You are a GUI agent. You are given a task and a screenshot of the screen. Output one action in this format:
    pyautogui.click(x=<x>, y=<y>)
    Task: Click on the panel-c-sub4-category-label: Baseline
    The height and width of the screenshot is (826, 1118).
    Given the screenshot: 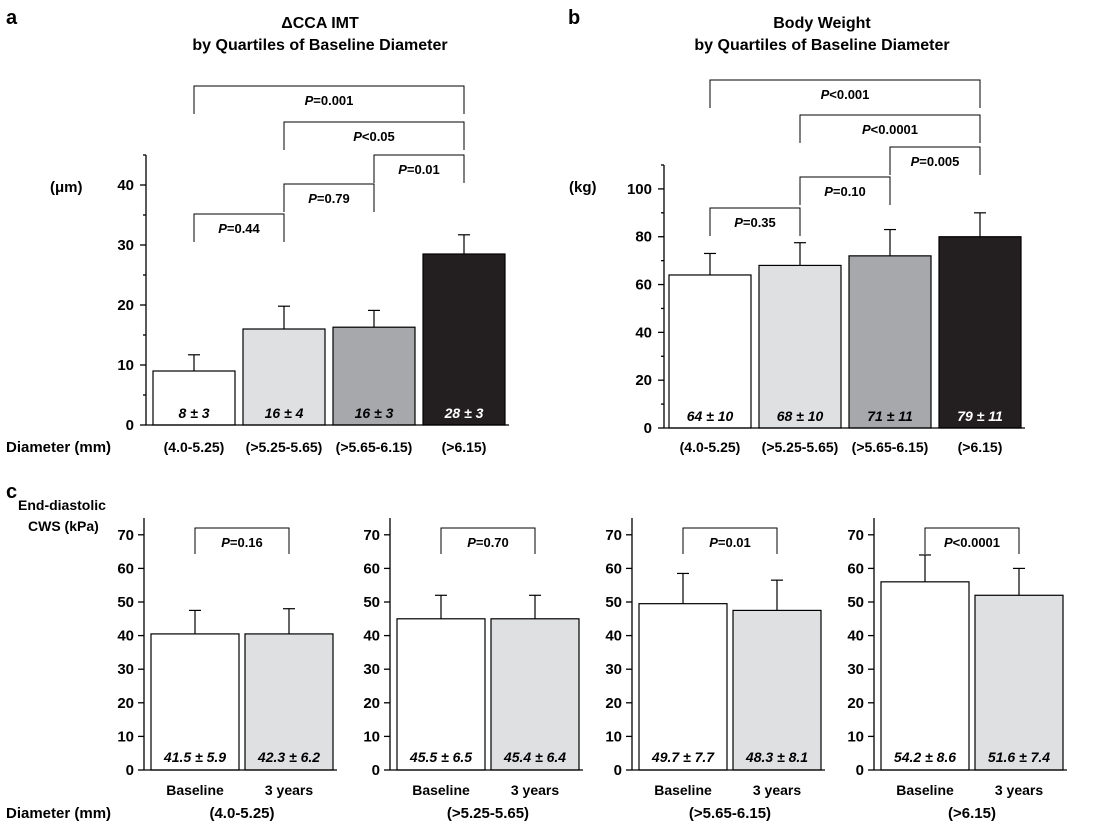 What is the action you would take?
    pyautogui.click(x=925, y=790)
    